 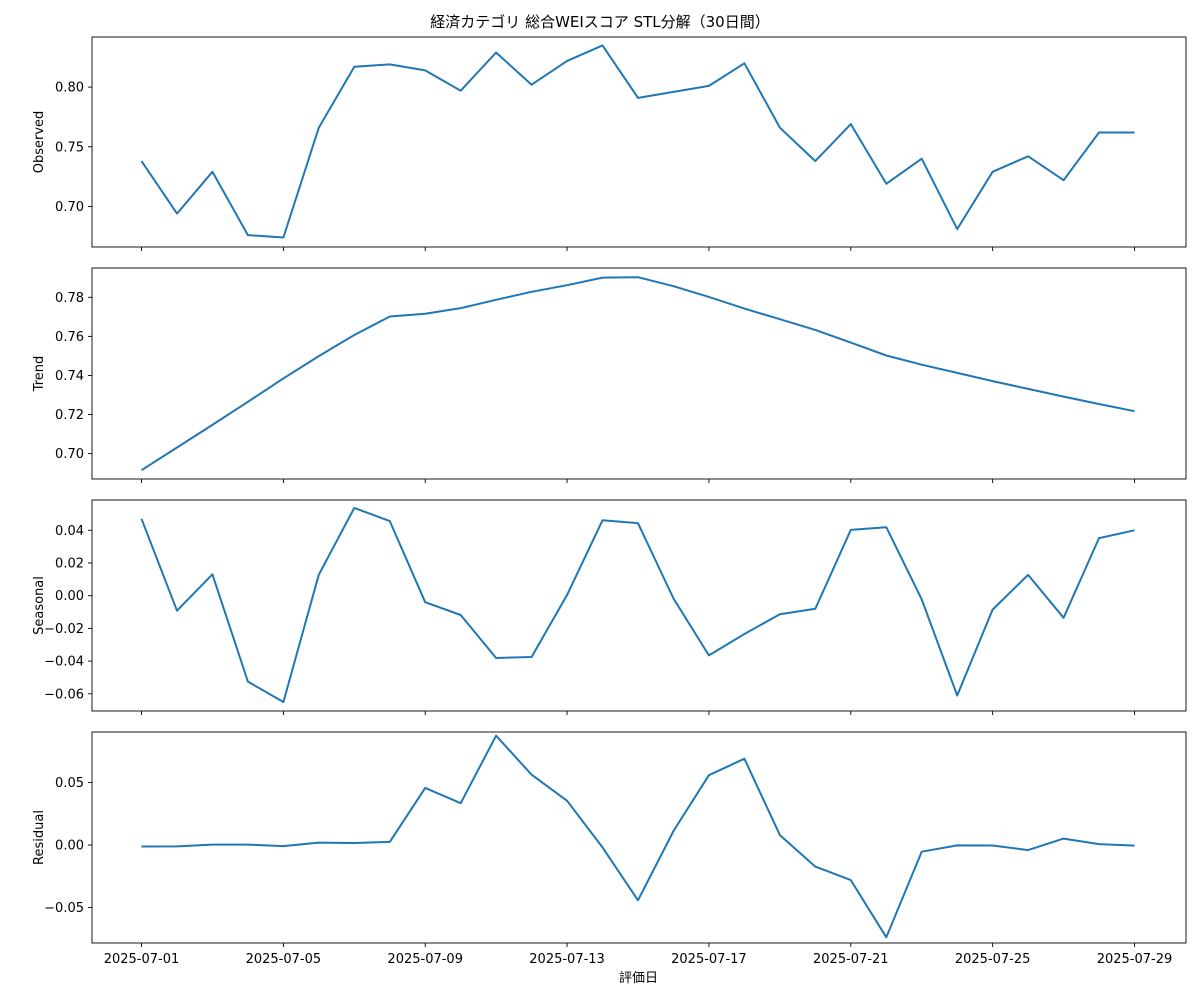 What do you see at coordinates (69, 454) in the screenshot?
I see `trend-y-tick-label: 0.70` at bounding box center [69, 454].